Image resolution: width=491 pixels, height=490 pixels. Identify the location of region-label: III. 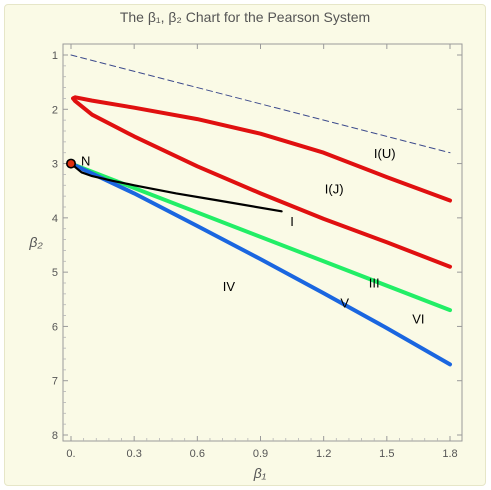
(374, 282).